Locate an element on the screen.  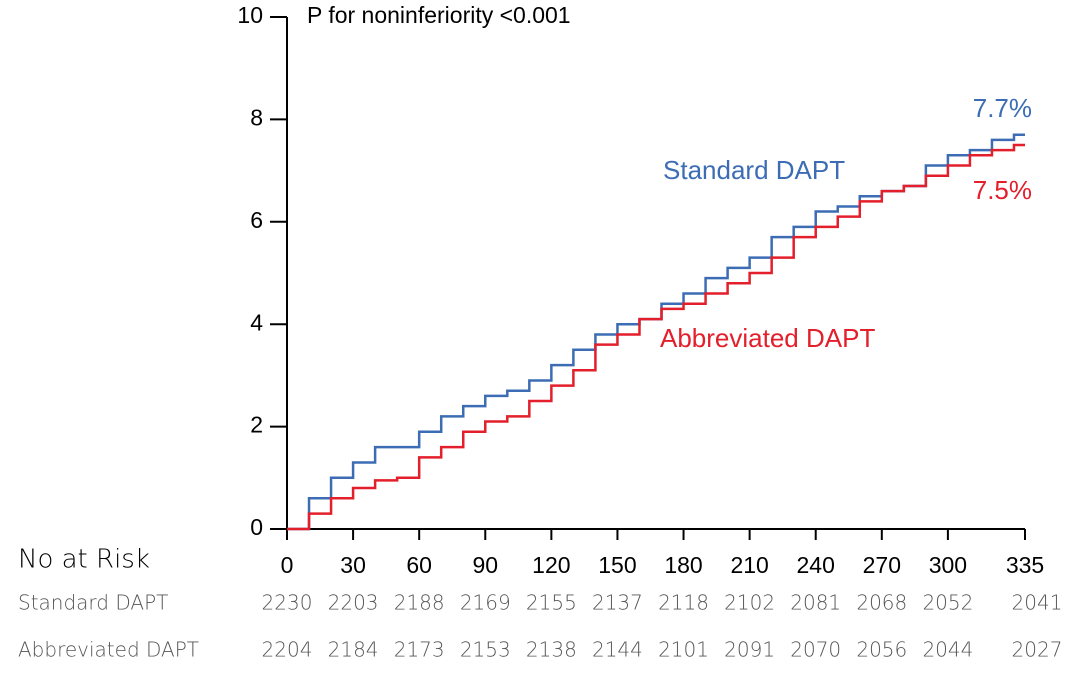
risk-row-label: Abbreviated DAPT is located at coordinates (108, 650).